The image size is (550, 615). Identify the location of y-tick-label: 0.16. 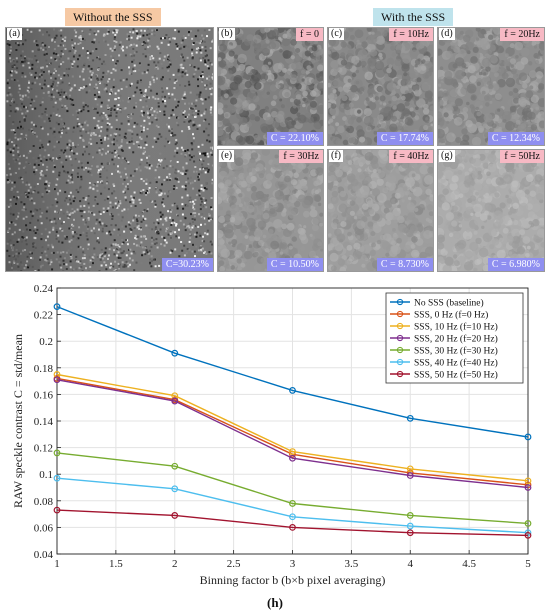
(44, 395).